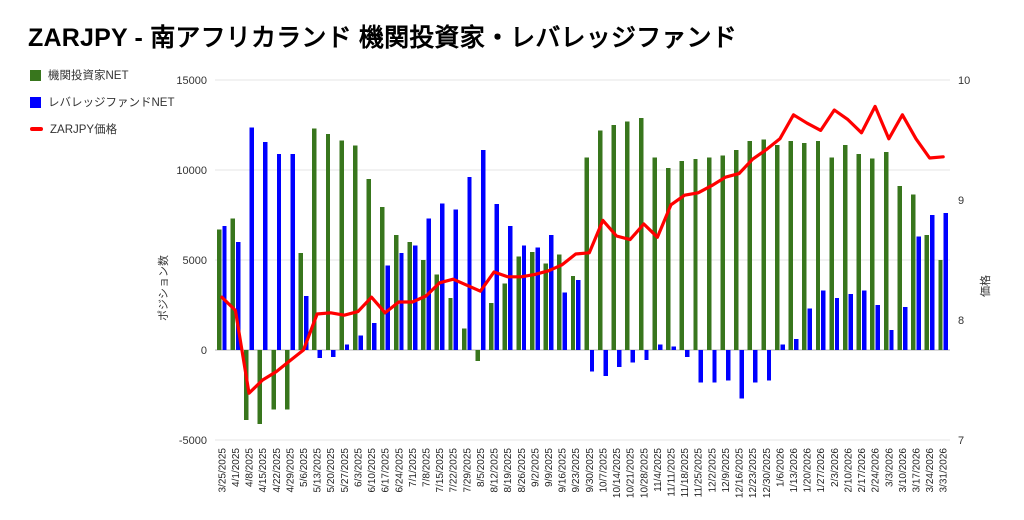 This screenshot has width=1024, height=520. I want to click on x-axis-label: 7/22/2025, so click(454, 470).